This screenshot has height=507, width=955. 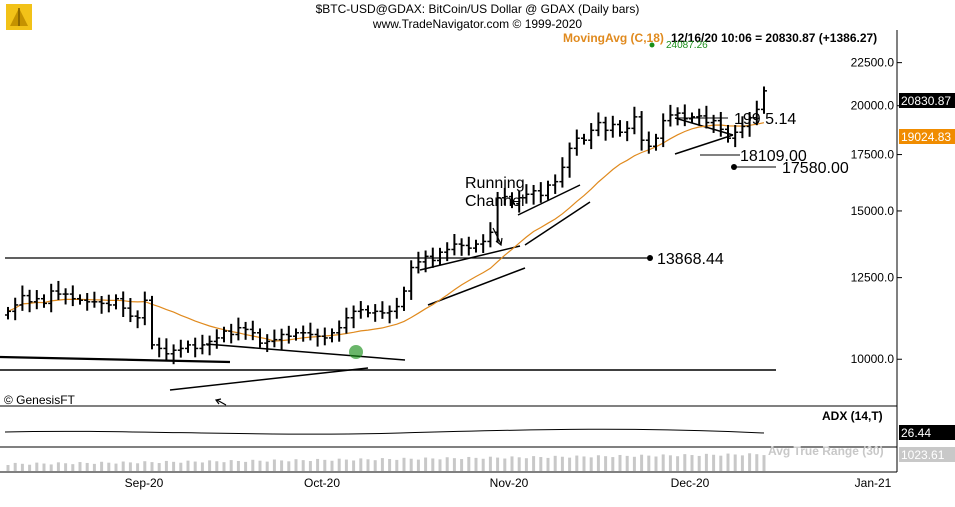 What do you see at coordinates (690, 483) in the screenshot?
I see `x-tick-label: Dec-20` at bounding box center [690, 483].